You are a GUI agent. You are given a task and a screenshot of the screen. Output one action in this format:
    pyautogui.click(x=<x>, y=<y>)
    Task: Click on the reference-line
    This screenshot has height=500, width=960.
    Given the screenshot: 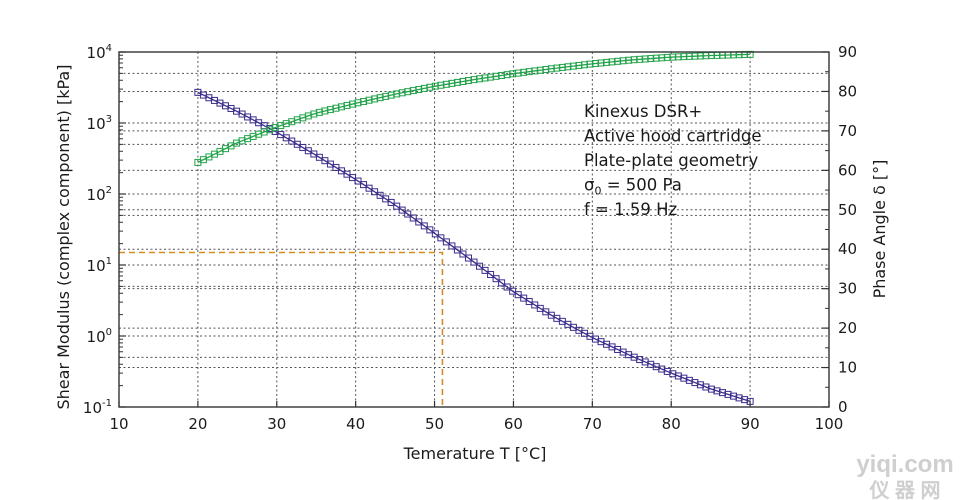 What is the action you would take?
    pyautogui.click(x=281, y=329)
    